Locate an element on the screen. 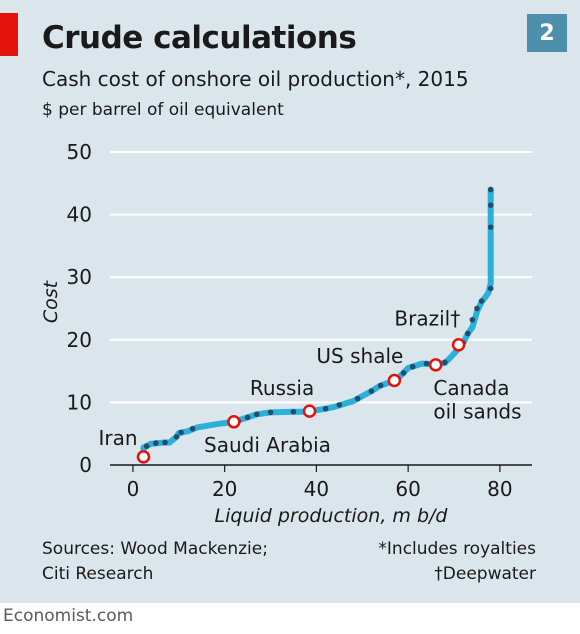 Image resolution: width=580 pixels, height=634 pixels. country-label: Russia is located at coordinates (282, 388).